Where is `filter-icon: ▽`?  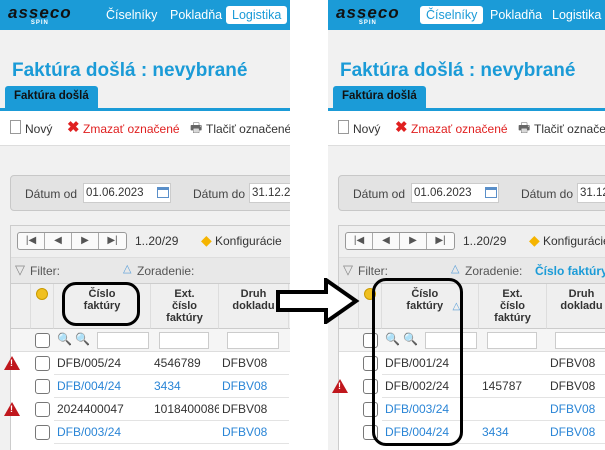
filter-icon: ▽ is located at coordinates (348, 269).